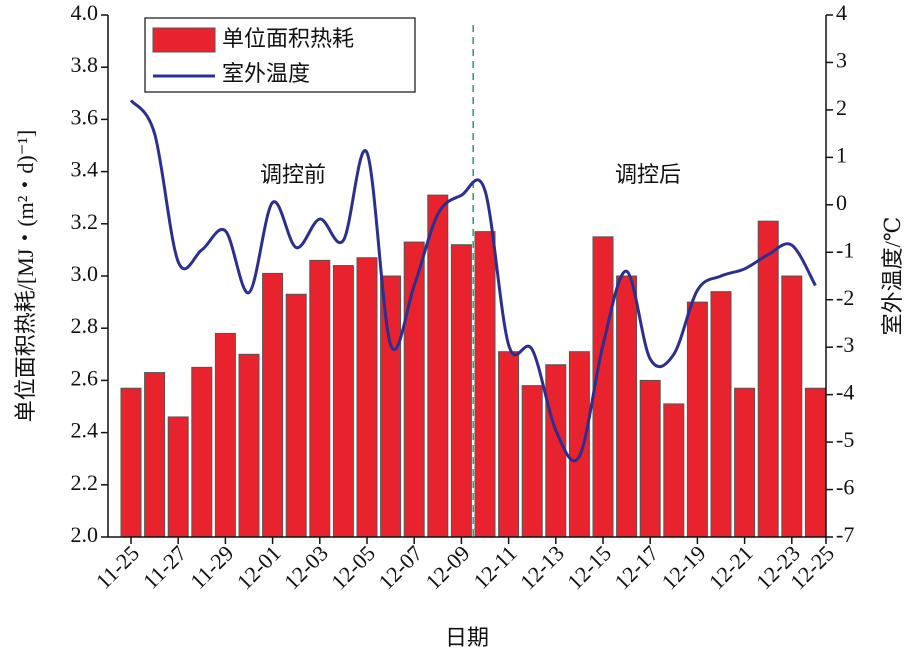  I want to click on y2-tick-label: 4, so click(841, 12).